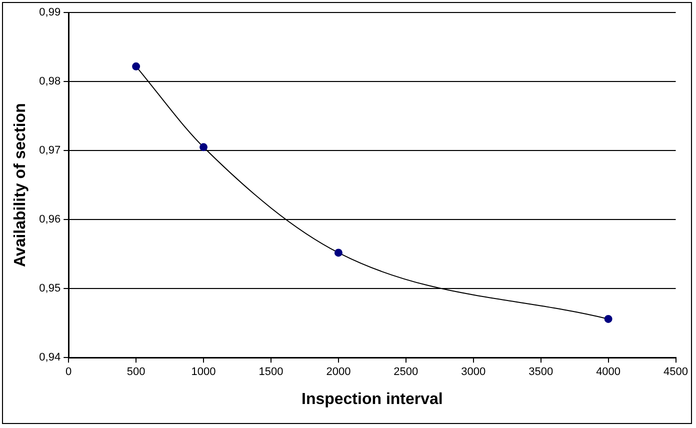 This screenshot has width=696, height=428. I want to click on x-tick-label: 2000, so click(338, 372).